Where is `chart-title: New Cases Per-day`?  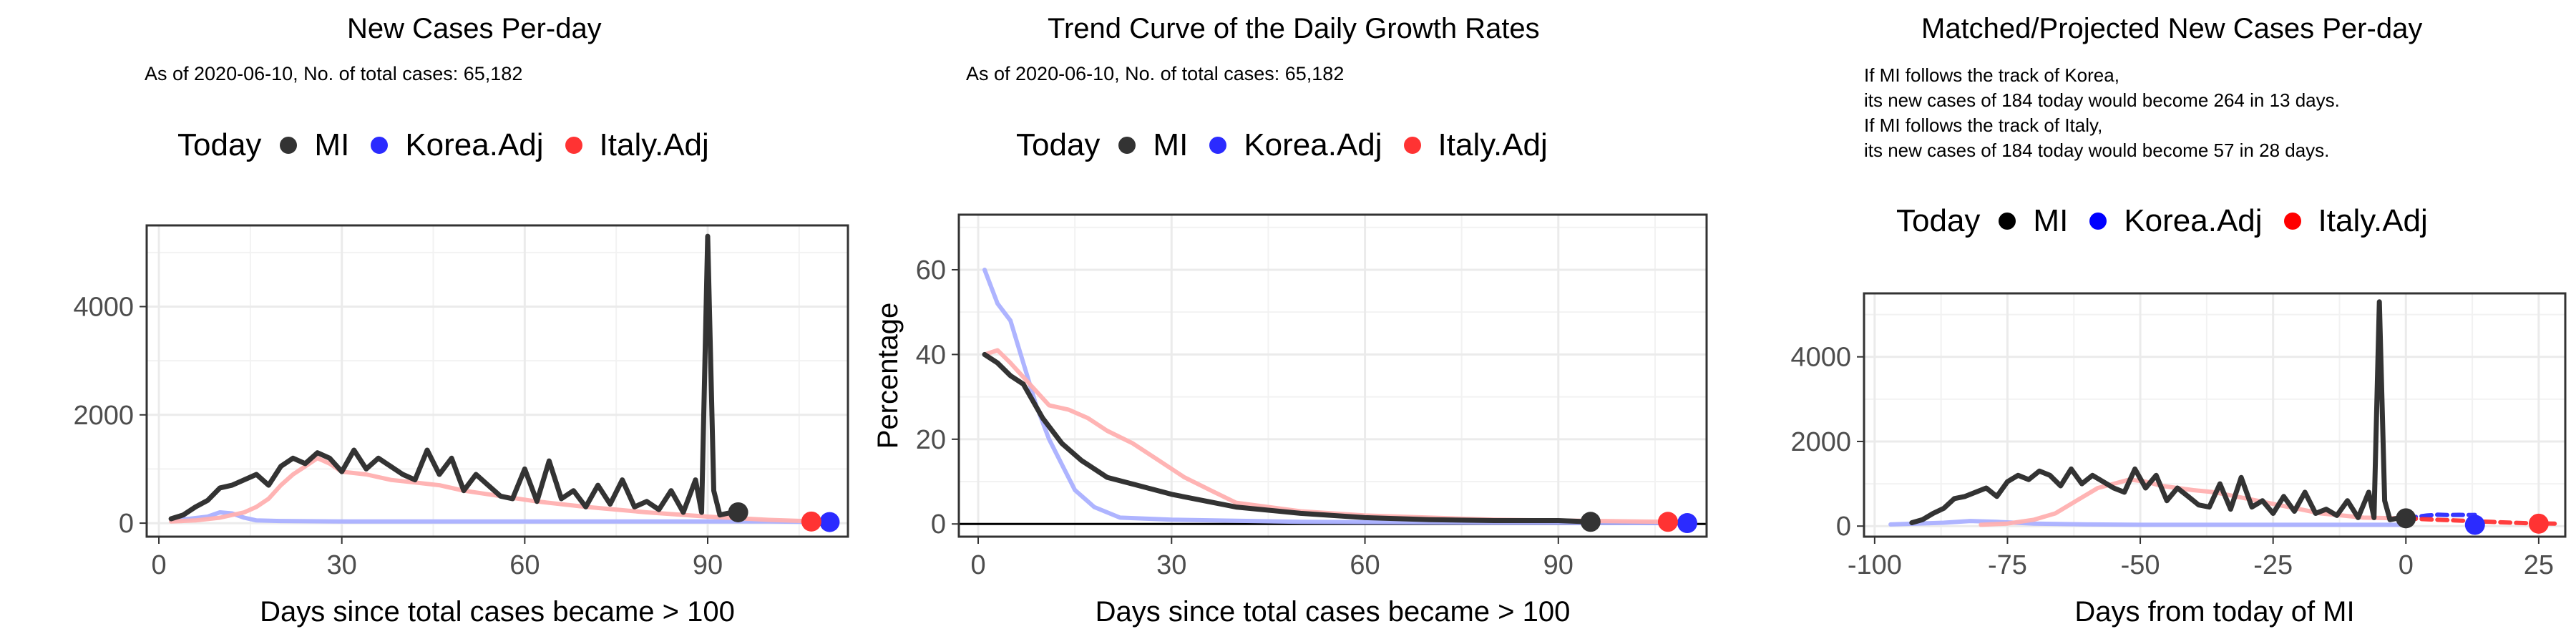
chart-title: New Cases Per-day is located at coordinates (474, 28).